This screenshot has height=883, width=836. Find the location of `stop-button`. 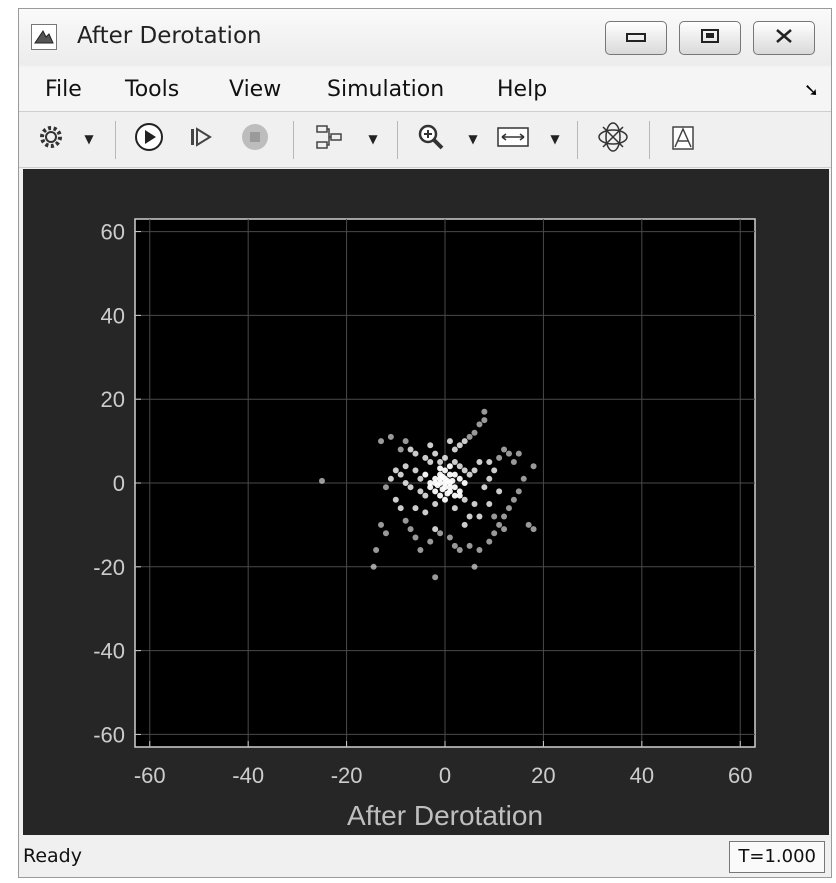

stop-button is located at coordinates (255, 139).